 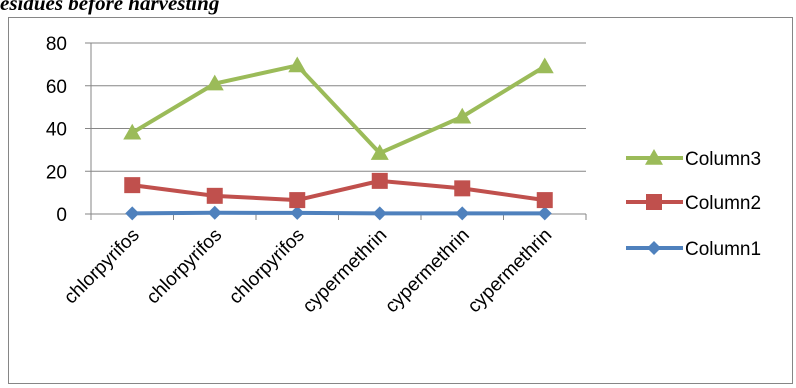 I want to click on x-tick-label-3: chlorpyrifos, so click(x=267, y=267).